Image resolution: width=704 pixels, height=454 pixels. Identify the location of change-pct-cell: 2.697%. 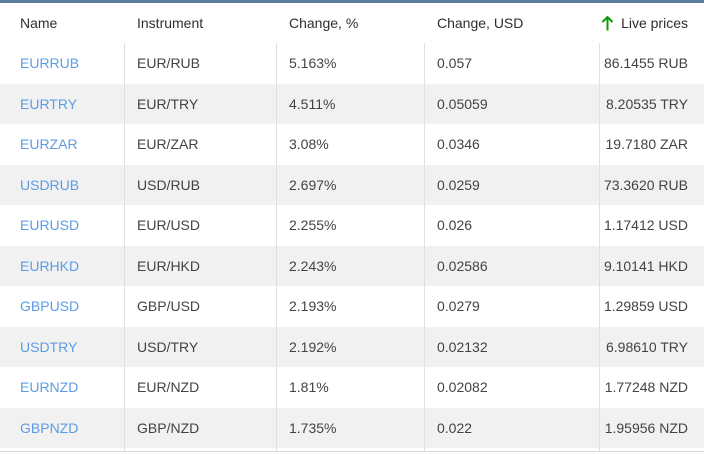
(350, 184).